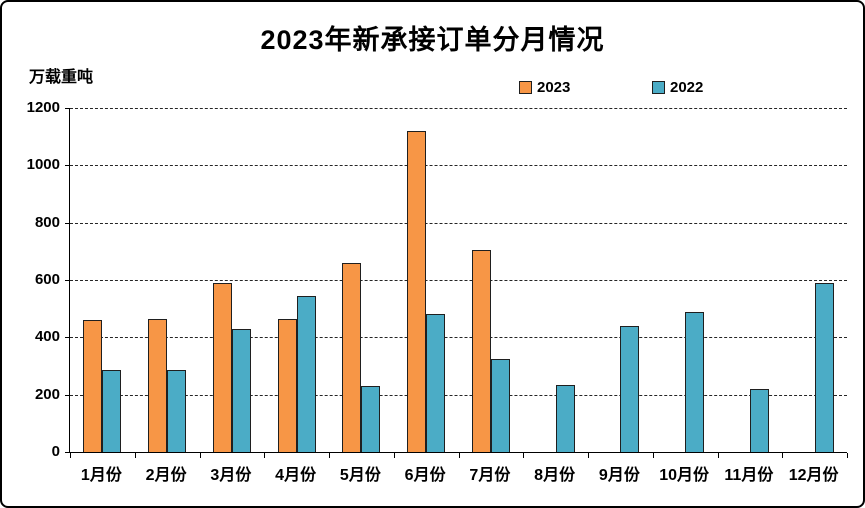  I want to click on bar-2023-4月份, so click(287, 385).